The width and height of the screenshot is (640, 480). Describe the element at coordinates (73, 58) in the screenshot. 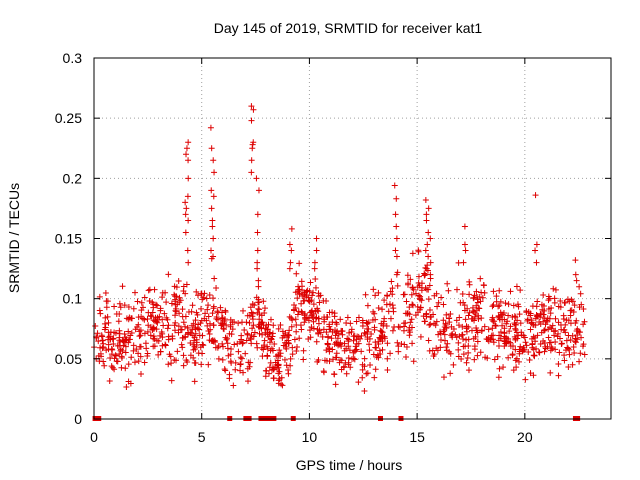

I see `y-tick-label: 0.3` at that location.